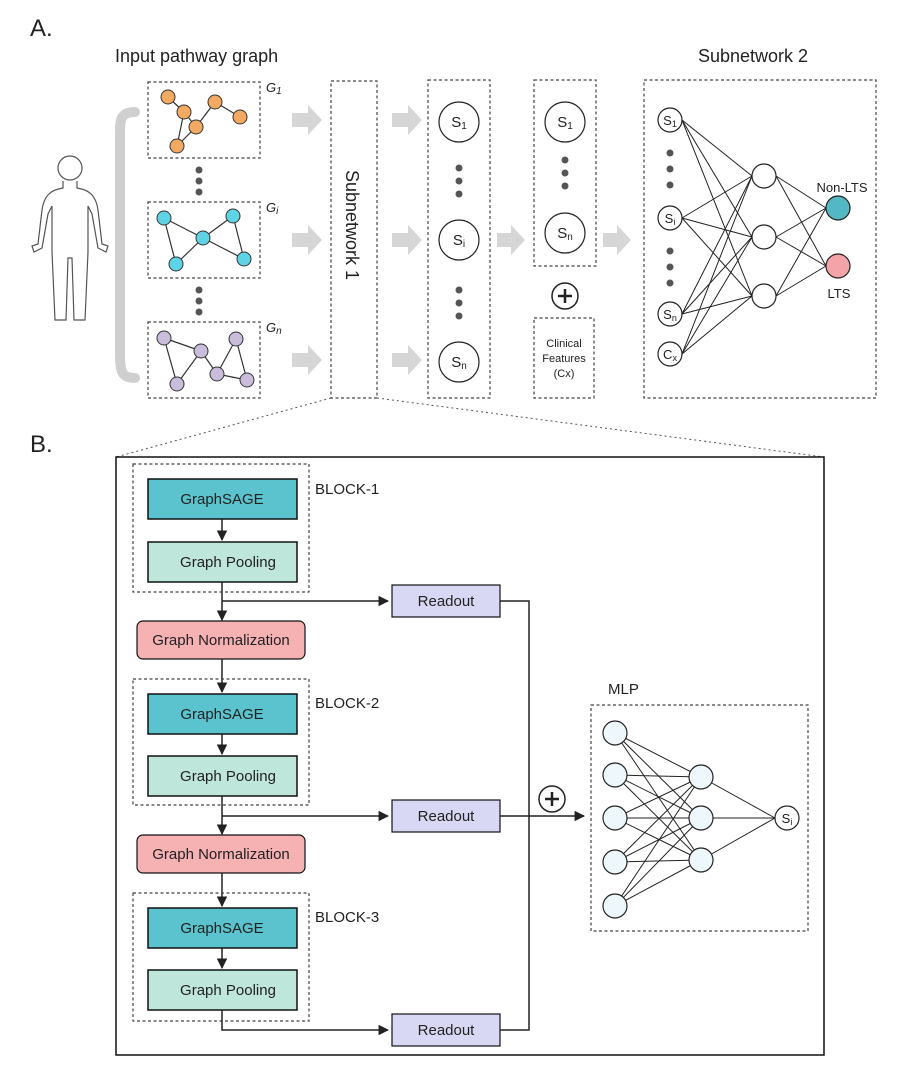 The height and width of the screenshot is (1077, 899). I want to click on readout-3-label: Readout, so click(447, 1030).